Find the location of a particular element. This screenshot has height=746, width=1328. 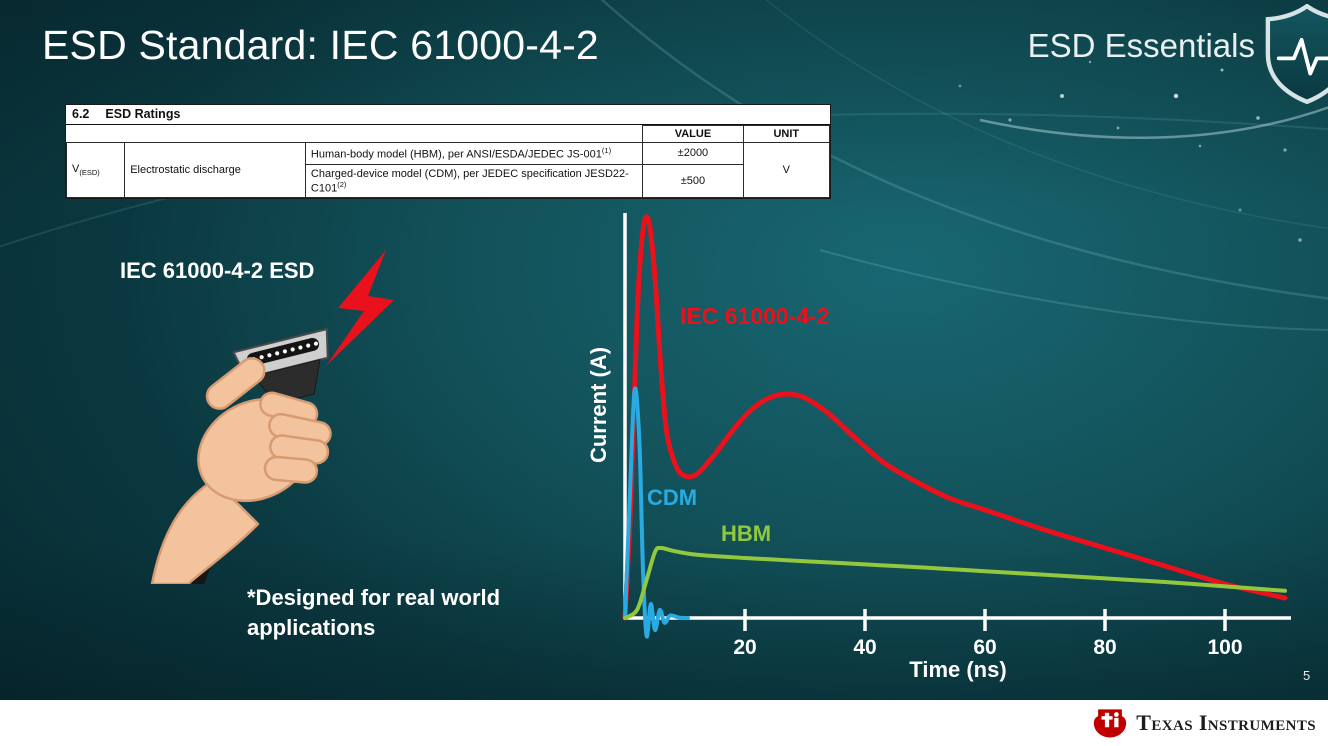

param-symbol-subscript: (ESD) is located at coordinates (89, 173).